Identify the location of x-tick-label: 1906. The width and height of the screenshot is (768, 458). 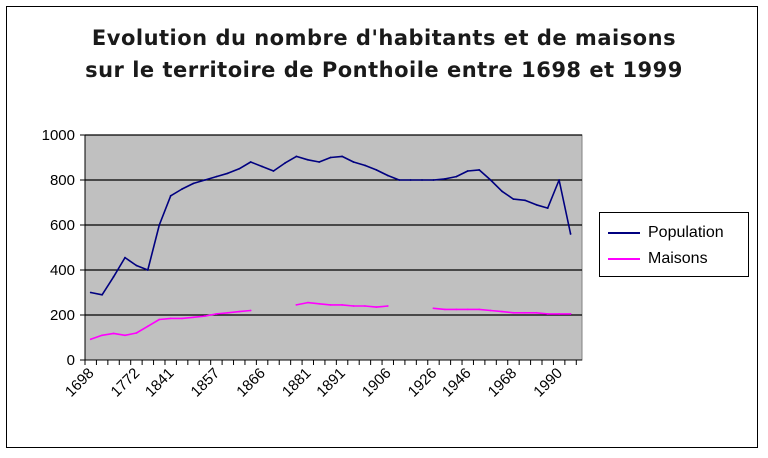
(377, 383).